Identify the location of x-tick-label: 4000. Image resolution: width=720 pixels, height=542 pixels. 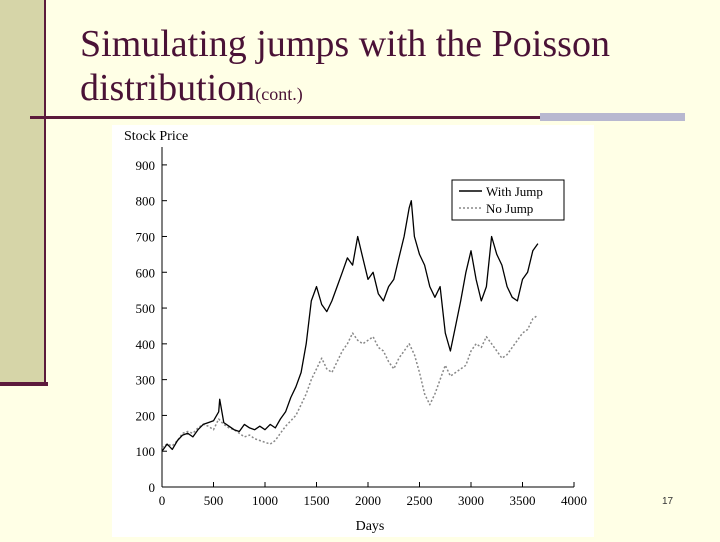
(574, 500).